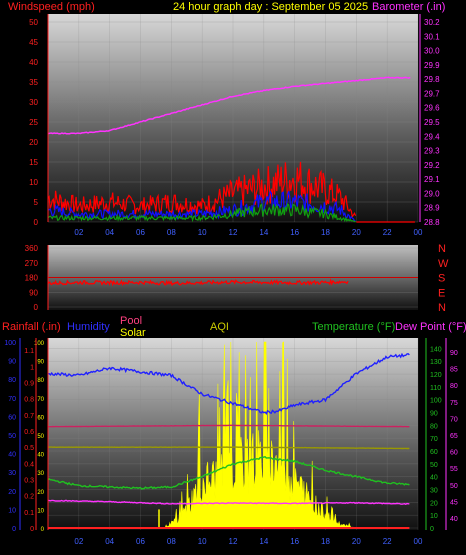 This screenshot has height=555, width=466. Describe the element at coordinates (454, 436) in the screenshot. I see `dewpoint-axis-tick: 65` at that location.